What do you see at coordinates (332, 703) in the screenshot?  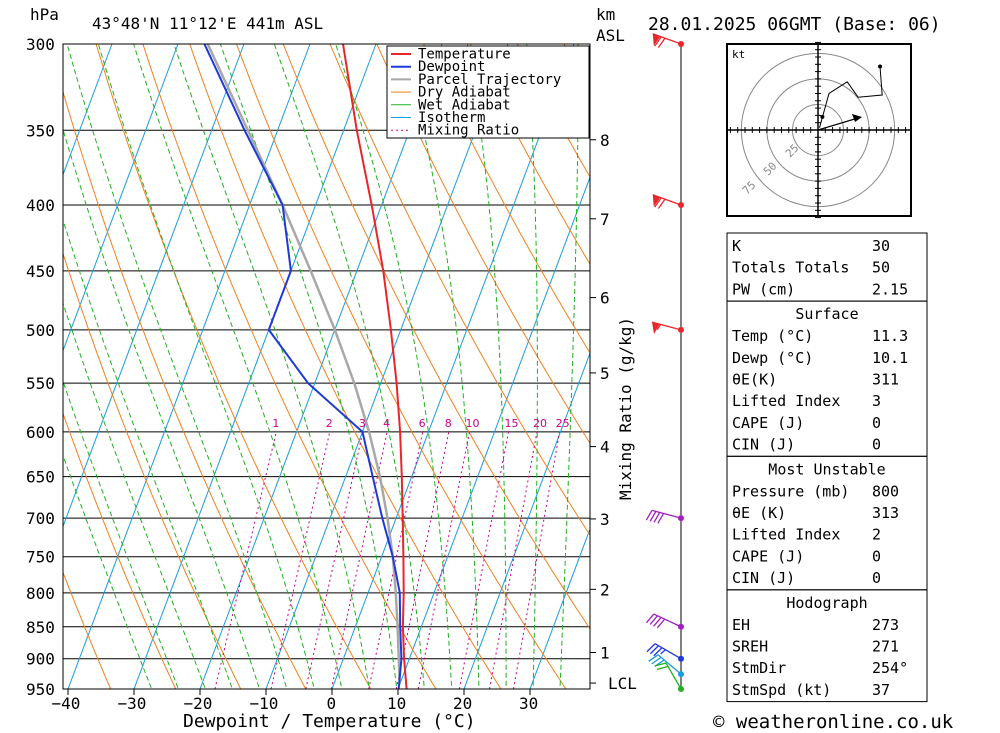 I see `x-tick-label: 0` at bounding box center [332, 703].